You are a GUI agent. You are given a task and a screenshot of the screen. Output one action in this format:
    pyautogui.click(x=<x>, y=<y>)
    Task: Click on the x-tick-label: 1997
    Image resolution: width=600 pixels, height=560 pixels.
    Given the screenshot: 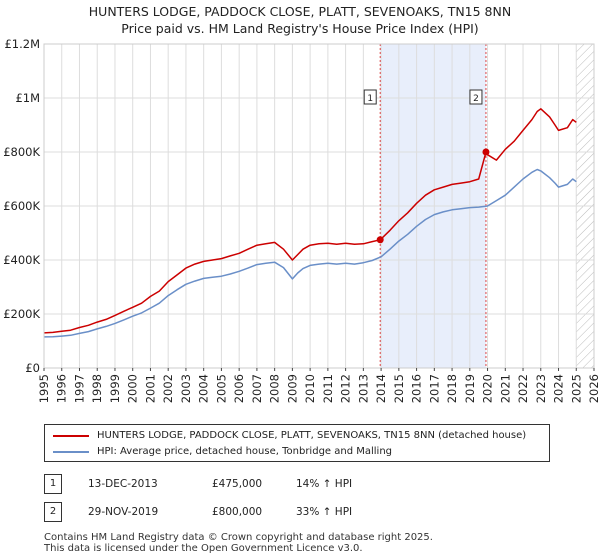 What is the action you would take?
    pyautogui.click(x=79, y=388)
    